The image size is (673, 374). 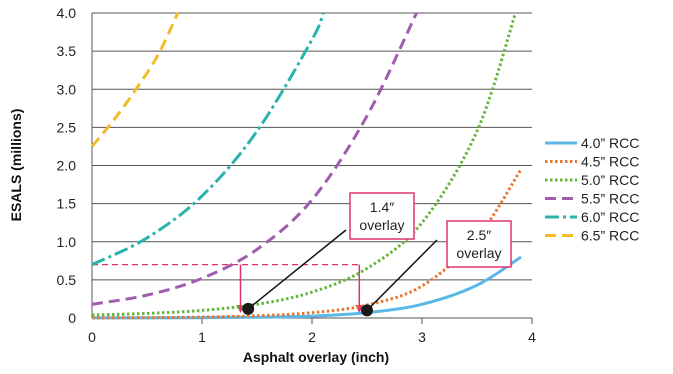 What do you see at coordinates (316, 357) in the screenshot?
I see `x-axis-label: Asphalt overlay (inch)` at bounding box center [316, 357].